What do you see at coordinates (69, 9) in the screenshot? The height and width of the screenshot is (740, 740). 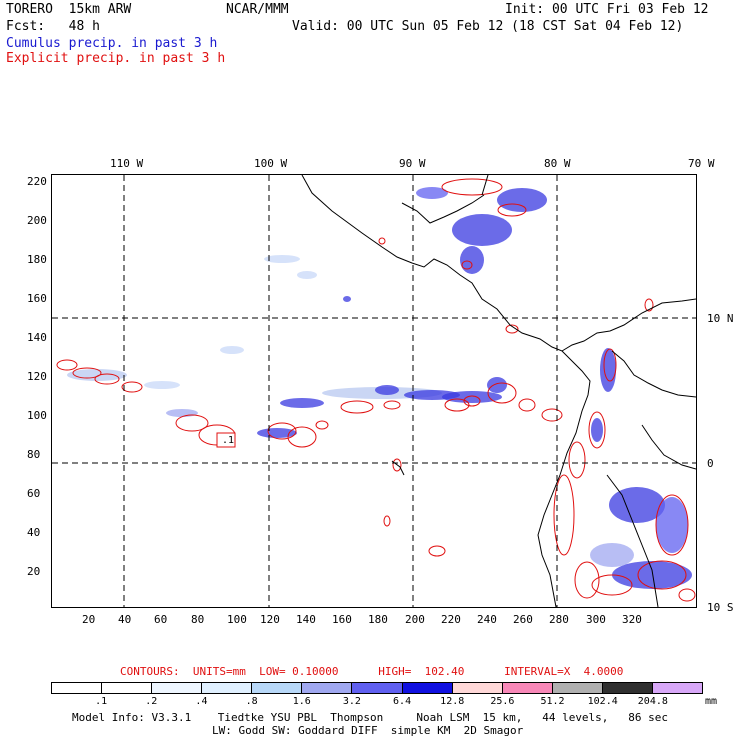 I see `model-title: TORERO 15km ARW` at bounding box center [69, 9].